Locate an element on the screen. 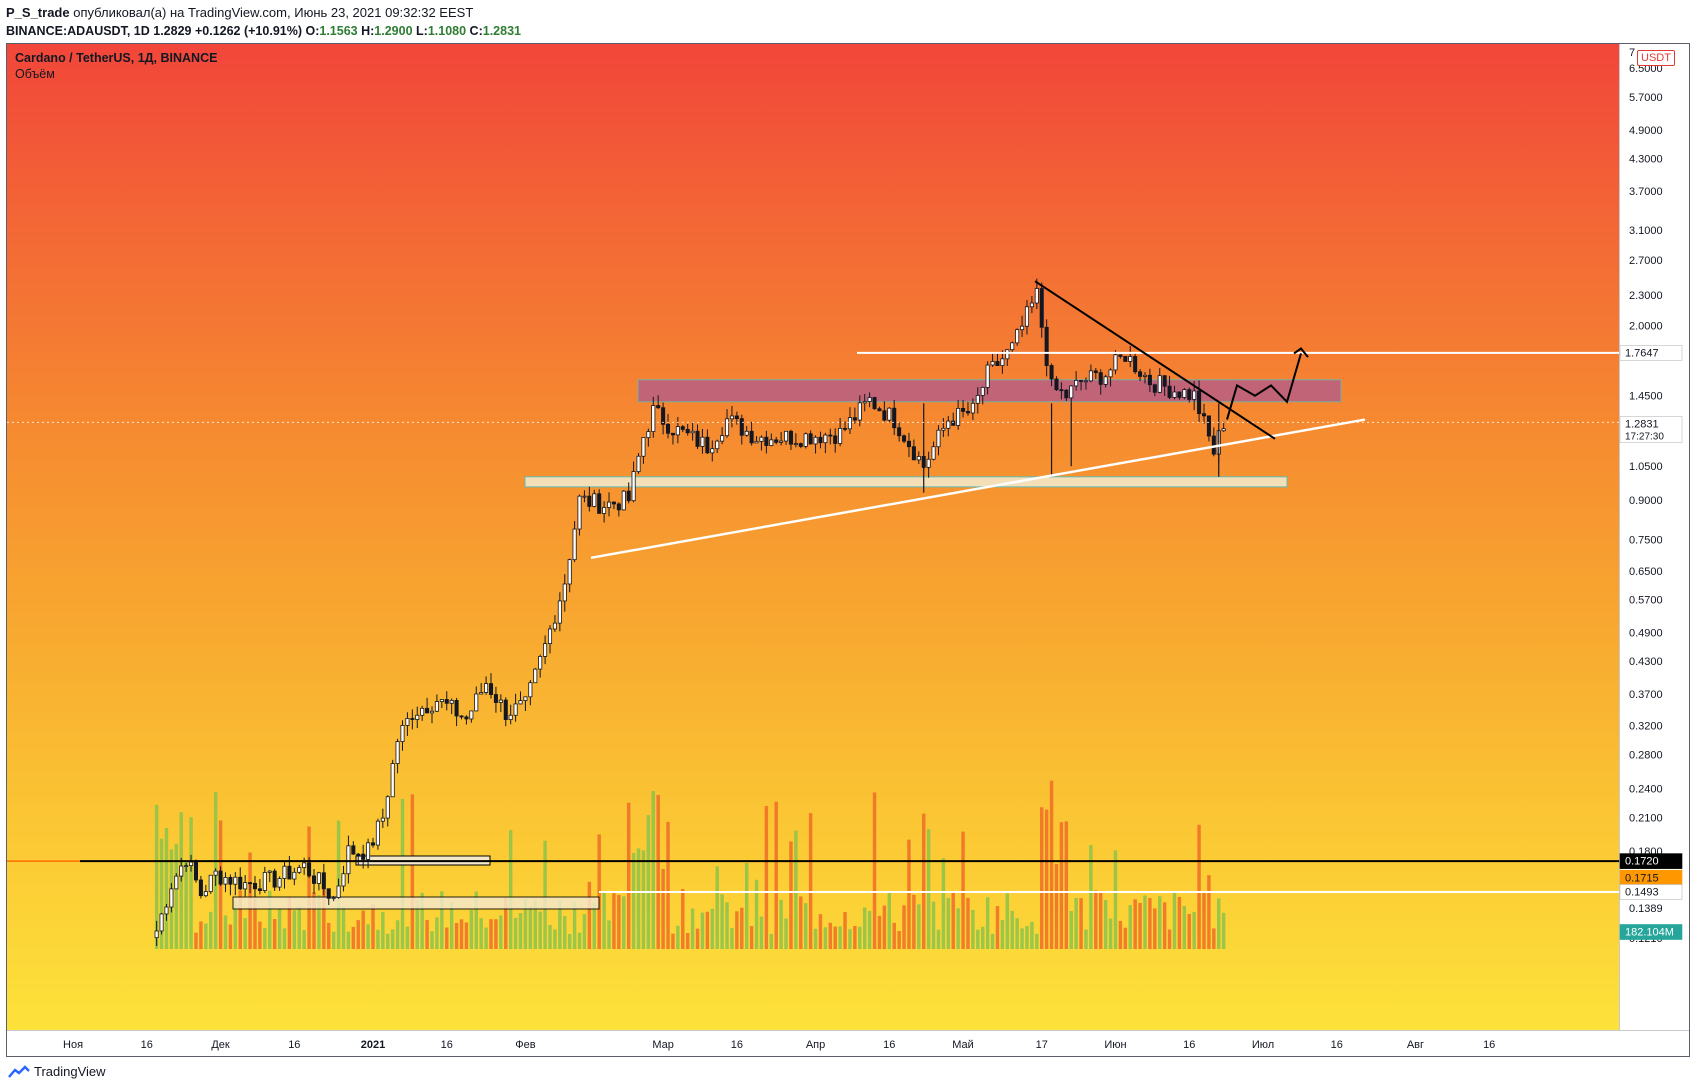 The height and width of the screenshot is (1091, 1694). currency-badge: USDT is located at coordinates (1656, 58).